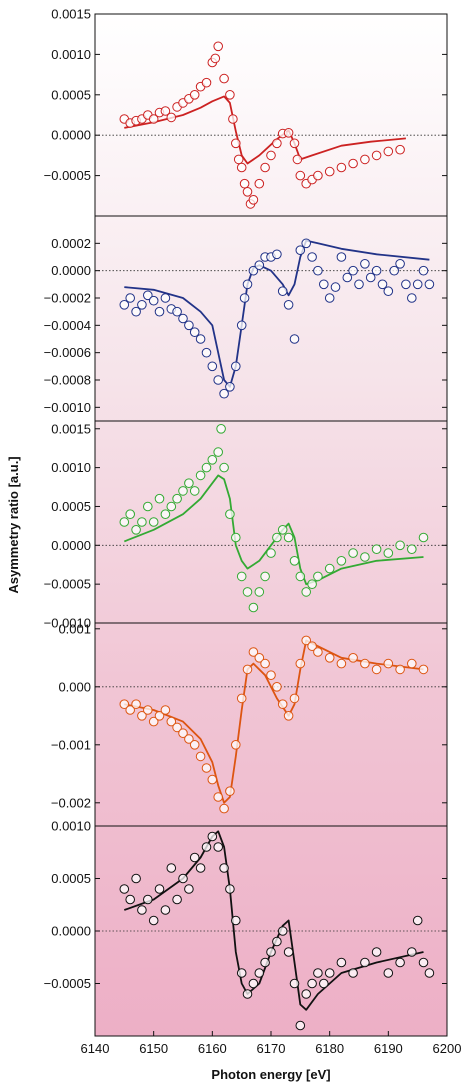 This screenshot has height=1087, width=473. Describe the element at coordinates (329, 1048) in the screenshot. I see `x-tick-label: 6180` at that location.